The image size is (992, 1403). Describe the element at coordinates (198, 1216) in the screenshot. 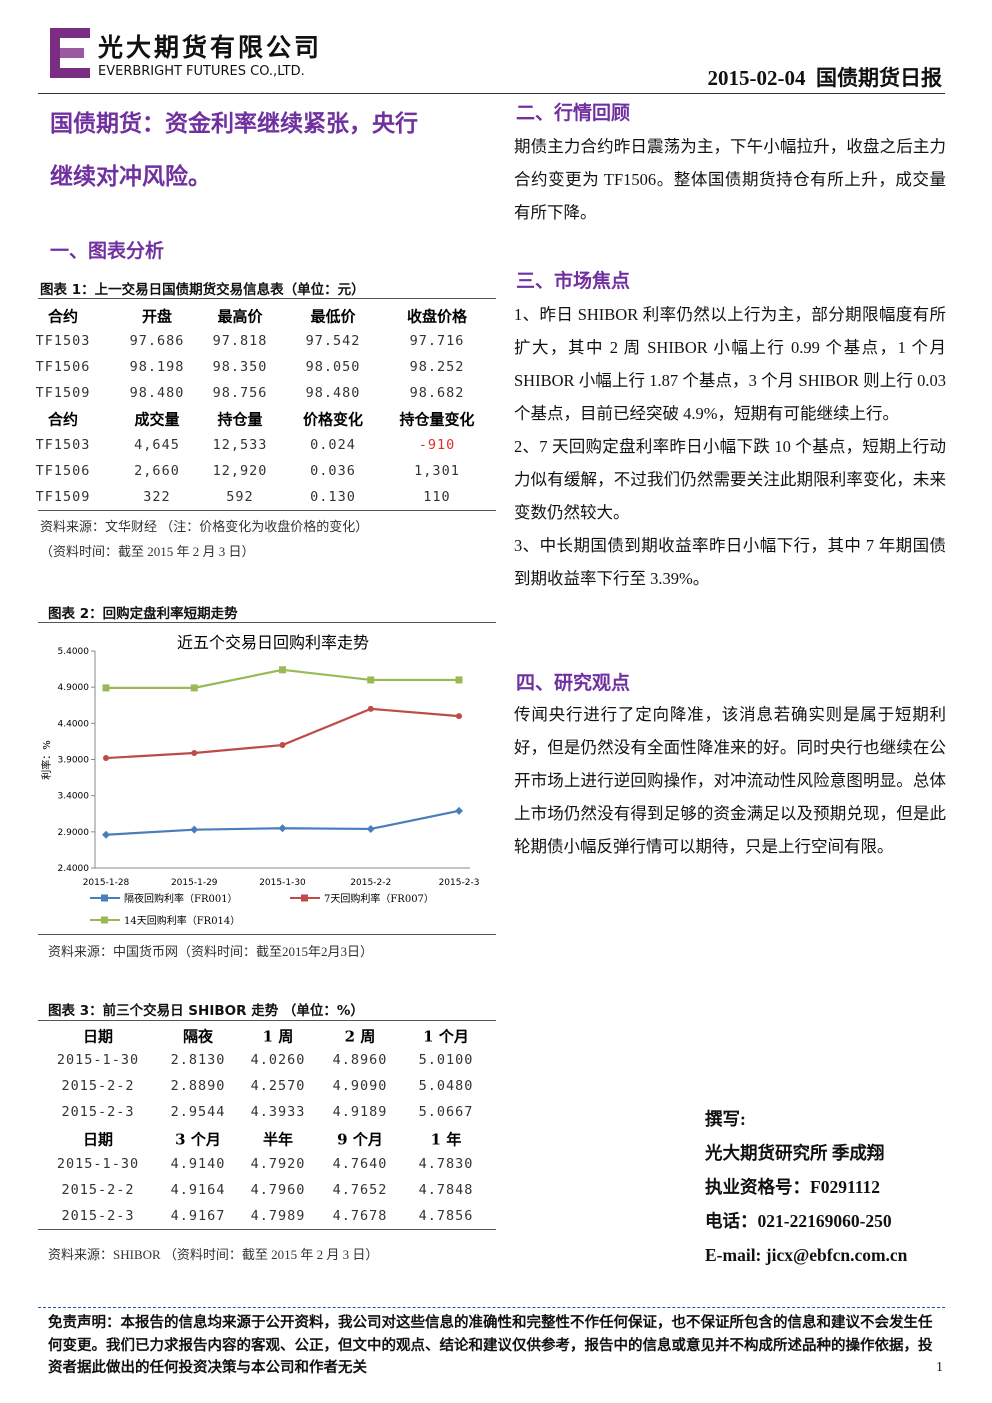

I see `table-cell: 4.9167` at that location.